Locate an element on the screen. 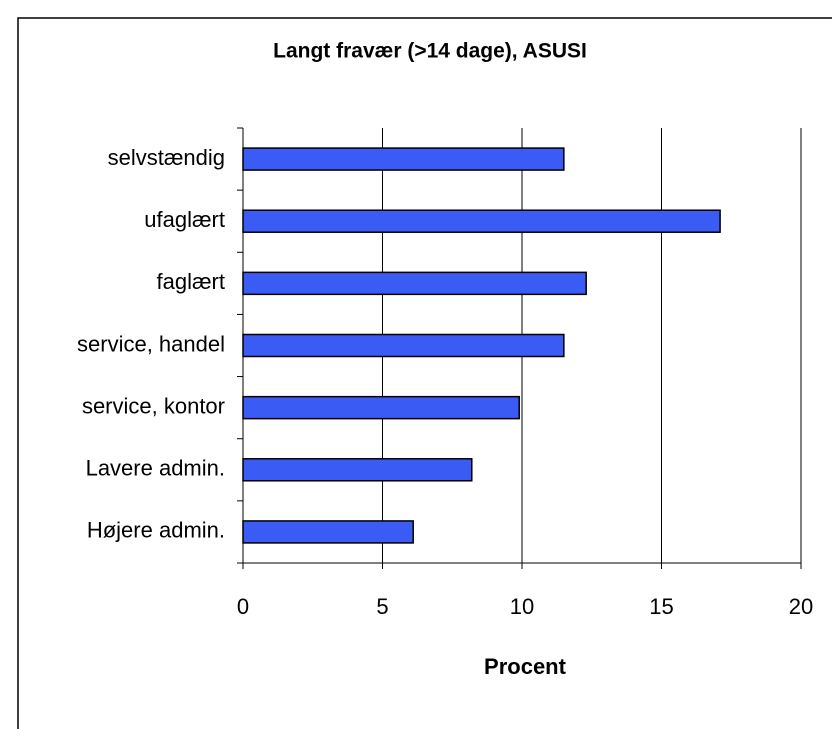  x-tick-label: 0 is located at coordinates (243, 606).